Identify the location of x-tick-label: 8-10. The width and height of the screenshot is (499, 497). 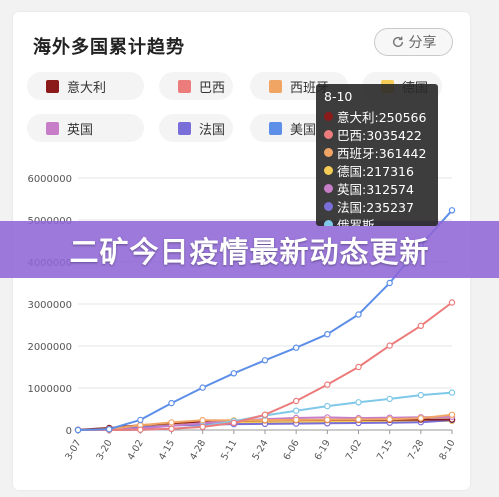
(447, 450).